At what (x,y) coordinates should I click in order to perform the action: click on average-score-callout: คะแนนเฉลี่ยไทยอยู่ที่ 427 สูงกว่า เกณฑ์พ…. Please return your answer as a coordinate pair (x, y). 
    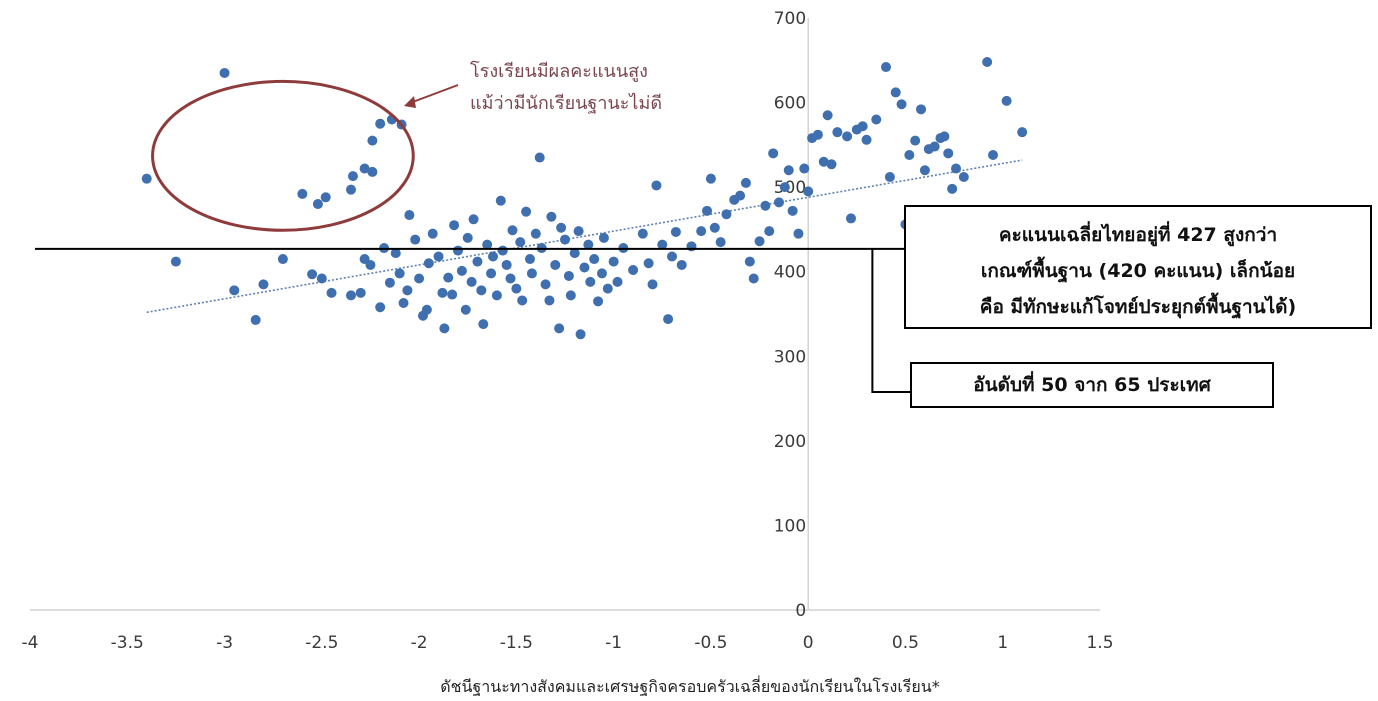
    Looking at the image, I should click on (1138, 267).